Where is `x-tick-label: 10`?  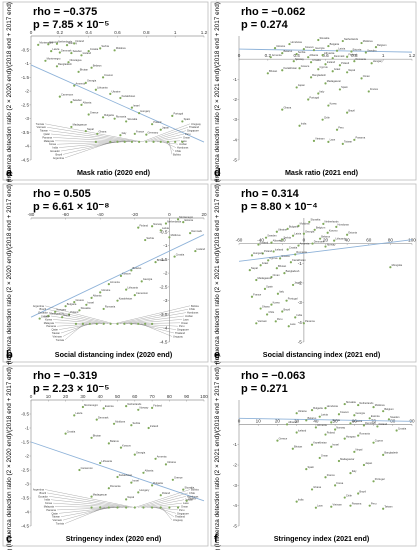
x-tick-label: 10 is located at coordinates (49, 396).